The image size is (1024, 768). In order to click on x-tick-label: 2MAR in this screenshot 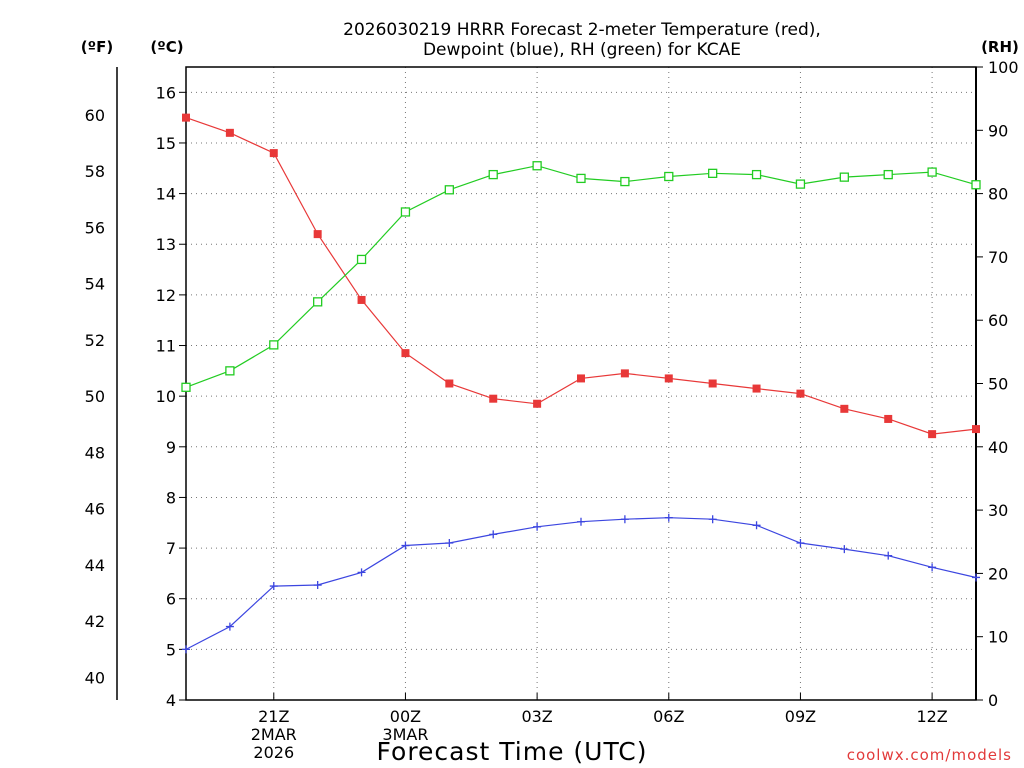, I will do `click(274, 734)`.